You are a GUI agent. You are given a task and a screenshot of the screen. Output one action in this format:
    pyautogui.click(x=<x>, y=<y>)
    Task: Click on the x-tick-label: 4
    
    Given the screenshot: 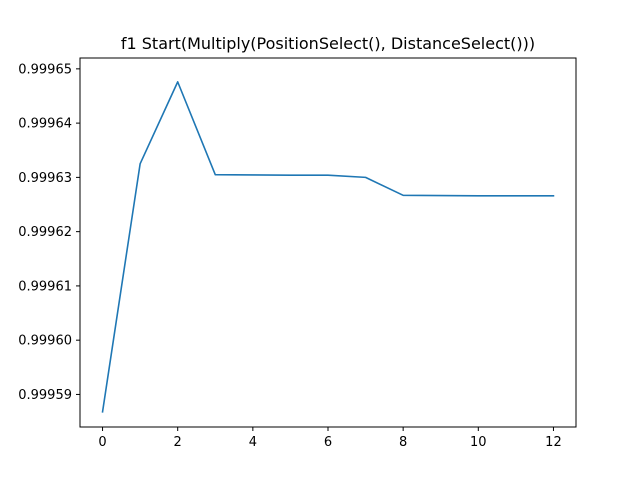 What is the action you would take?
    pyautogui.click(x=253, y=442)
    